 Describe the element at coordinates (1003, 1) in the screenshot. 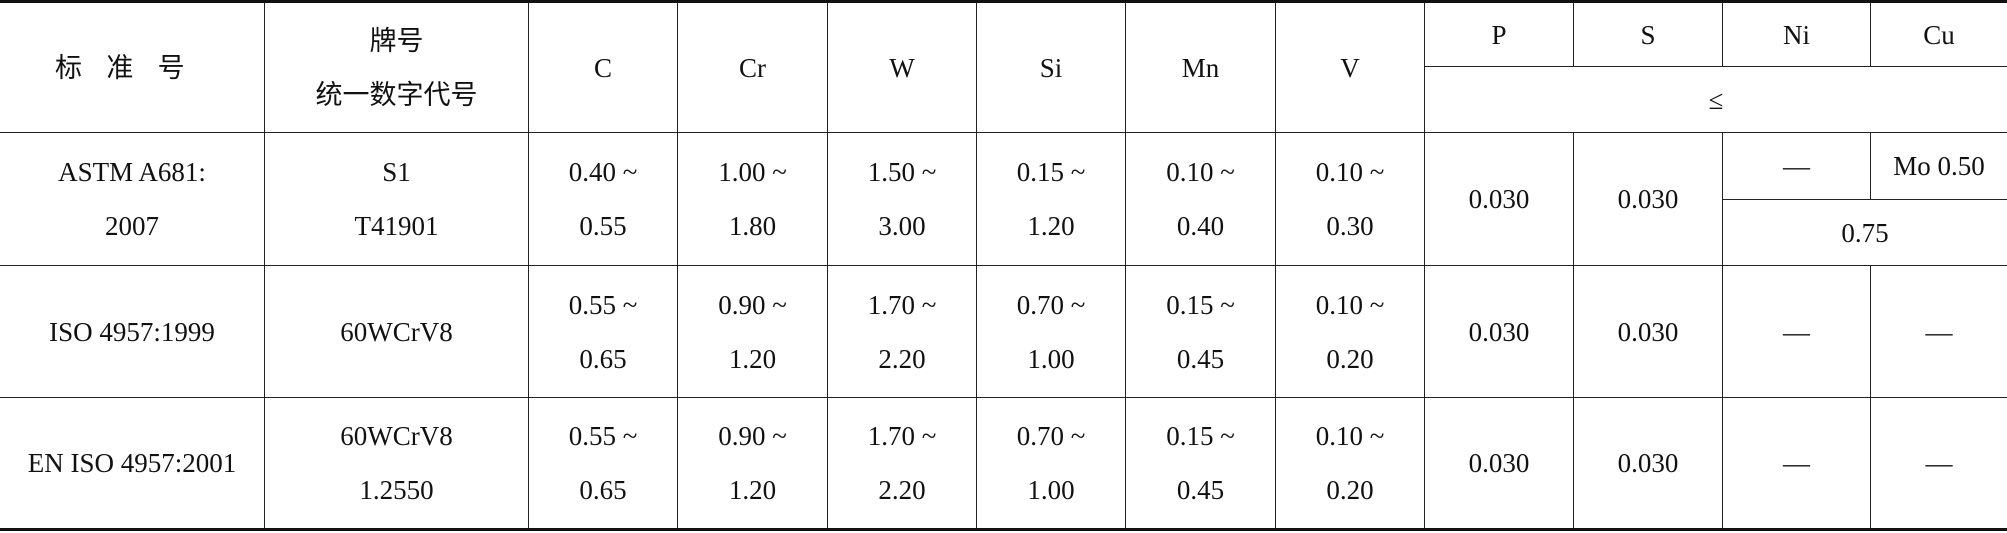

I see `top-rule` at that location.